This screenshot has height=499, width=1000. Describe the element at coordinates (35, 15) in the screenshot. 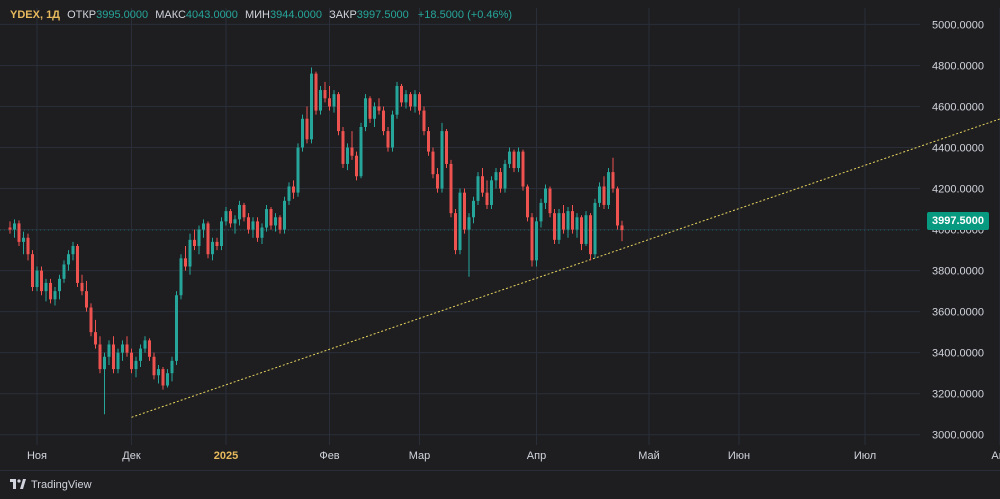

I see `symbol-label: YDEX, 1Д` at that location.